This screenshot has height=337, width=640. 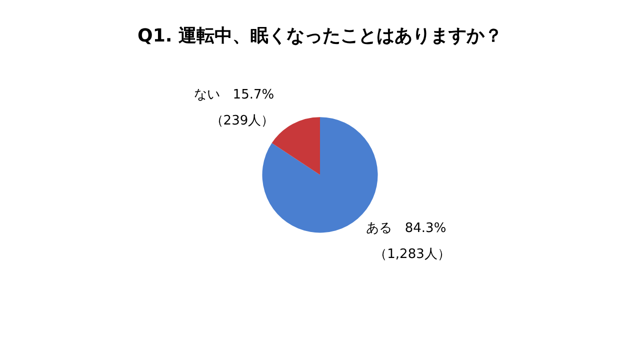 I want to click on chart-title: Q1. 運転中、眠くなったことはありますか？, so click(x=320, y=36).